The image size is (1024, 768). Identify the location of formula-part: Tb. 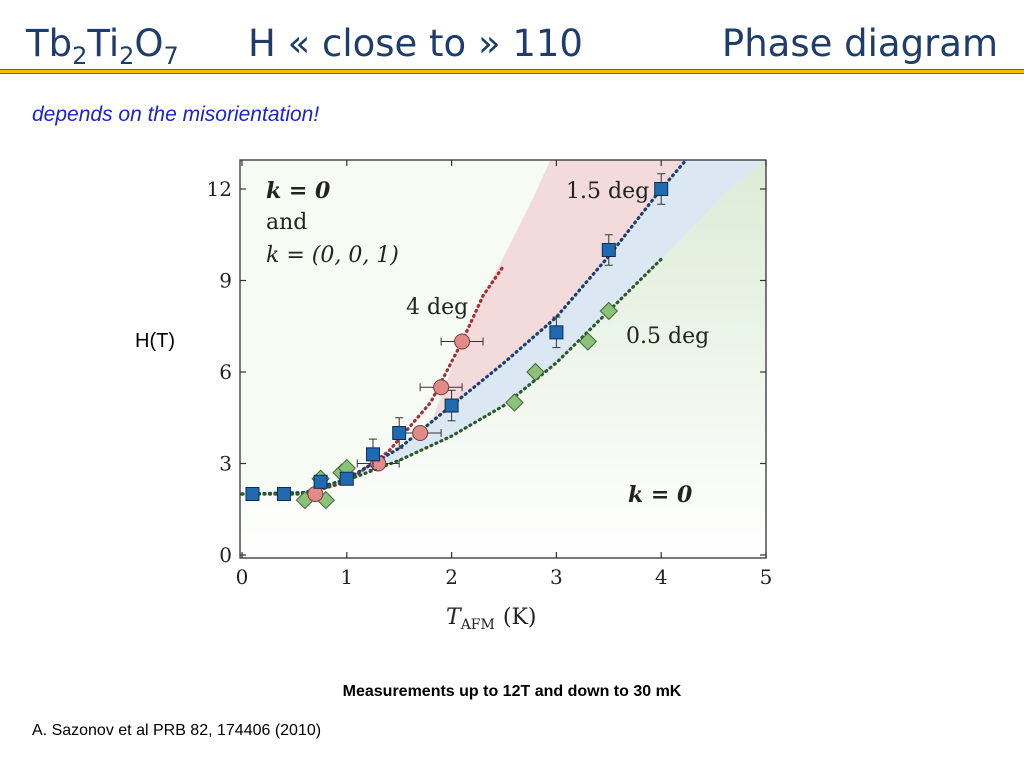
(49, 43).